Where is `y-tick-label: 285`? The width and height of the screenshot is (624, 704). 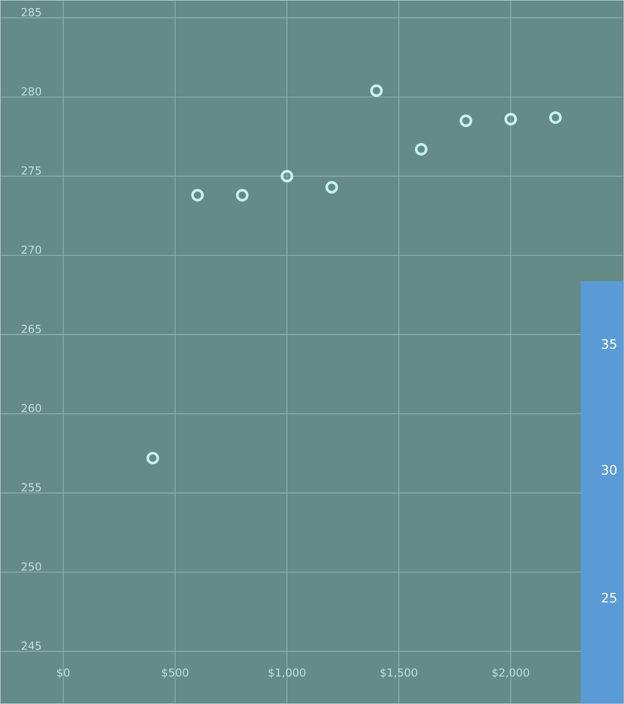 y-tick-label: 285 is located at coordinates (31, 12).